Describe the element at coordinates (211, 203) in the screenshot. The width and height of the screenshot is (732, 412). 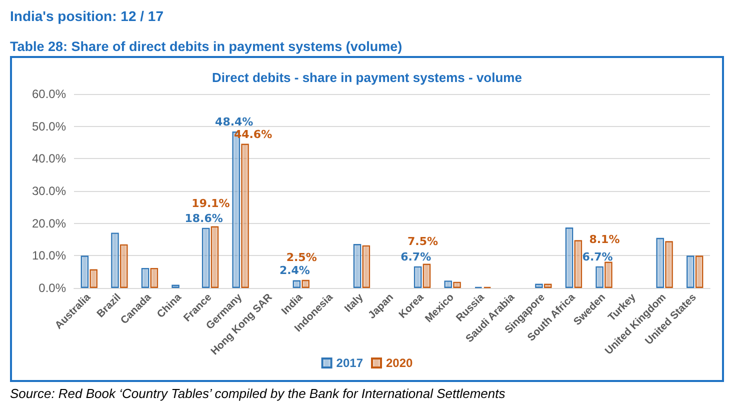
I see `data-label: 19.1%` at that location.